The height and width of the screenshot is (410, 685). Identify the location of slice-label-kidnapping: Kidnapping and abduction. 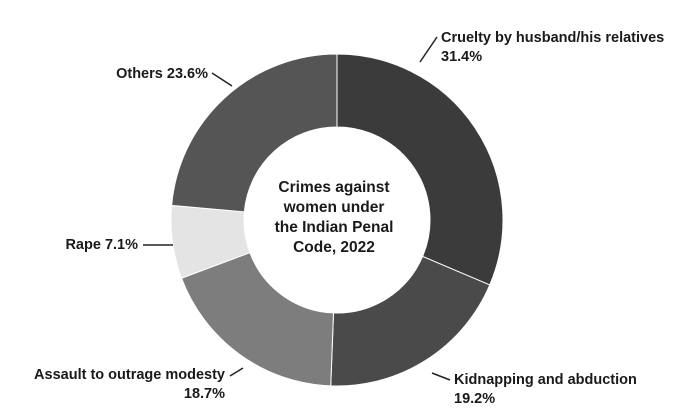
(545, 380).